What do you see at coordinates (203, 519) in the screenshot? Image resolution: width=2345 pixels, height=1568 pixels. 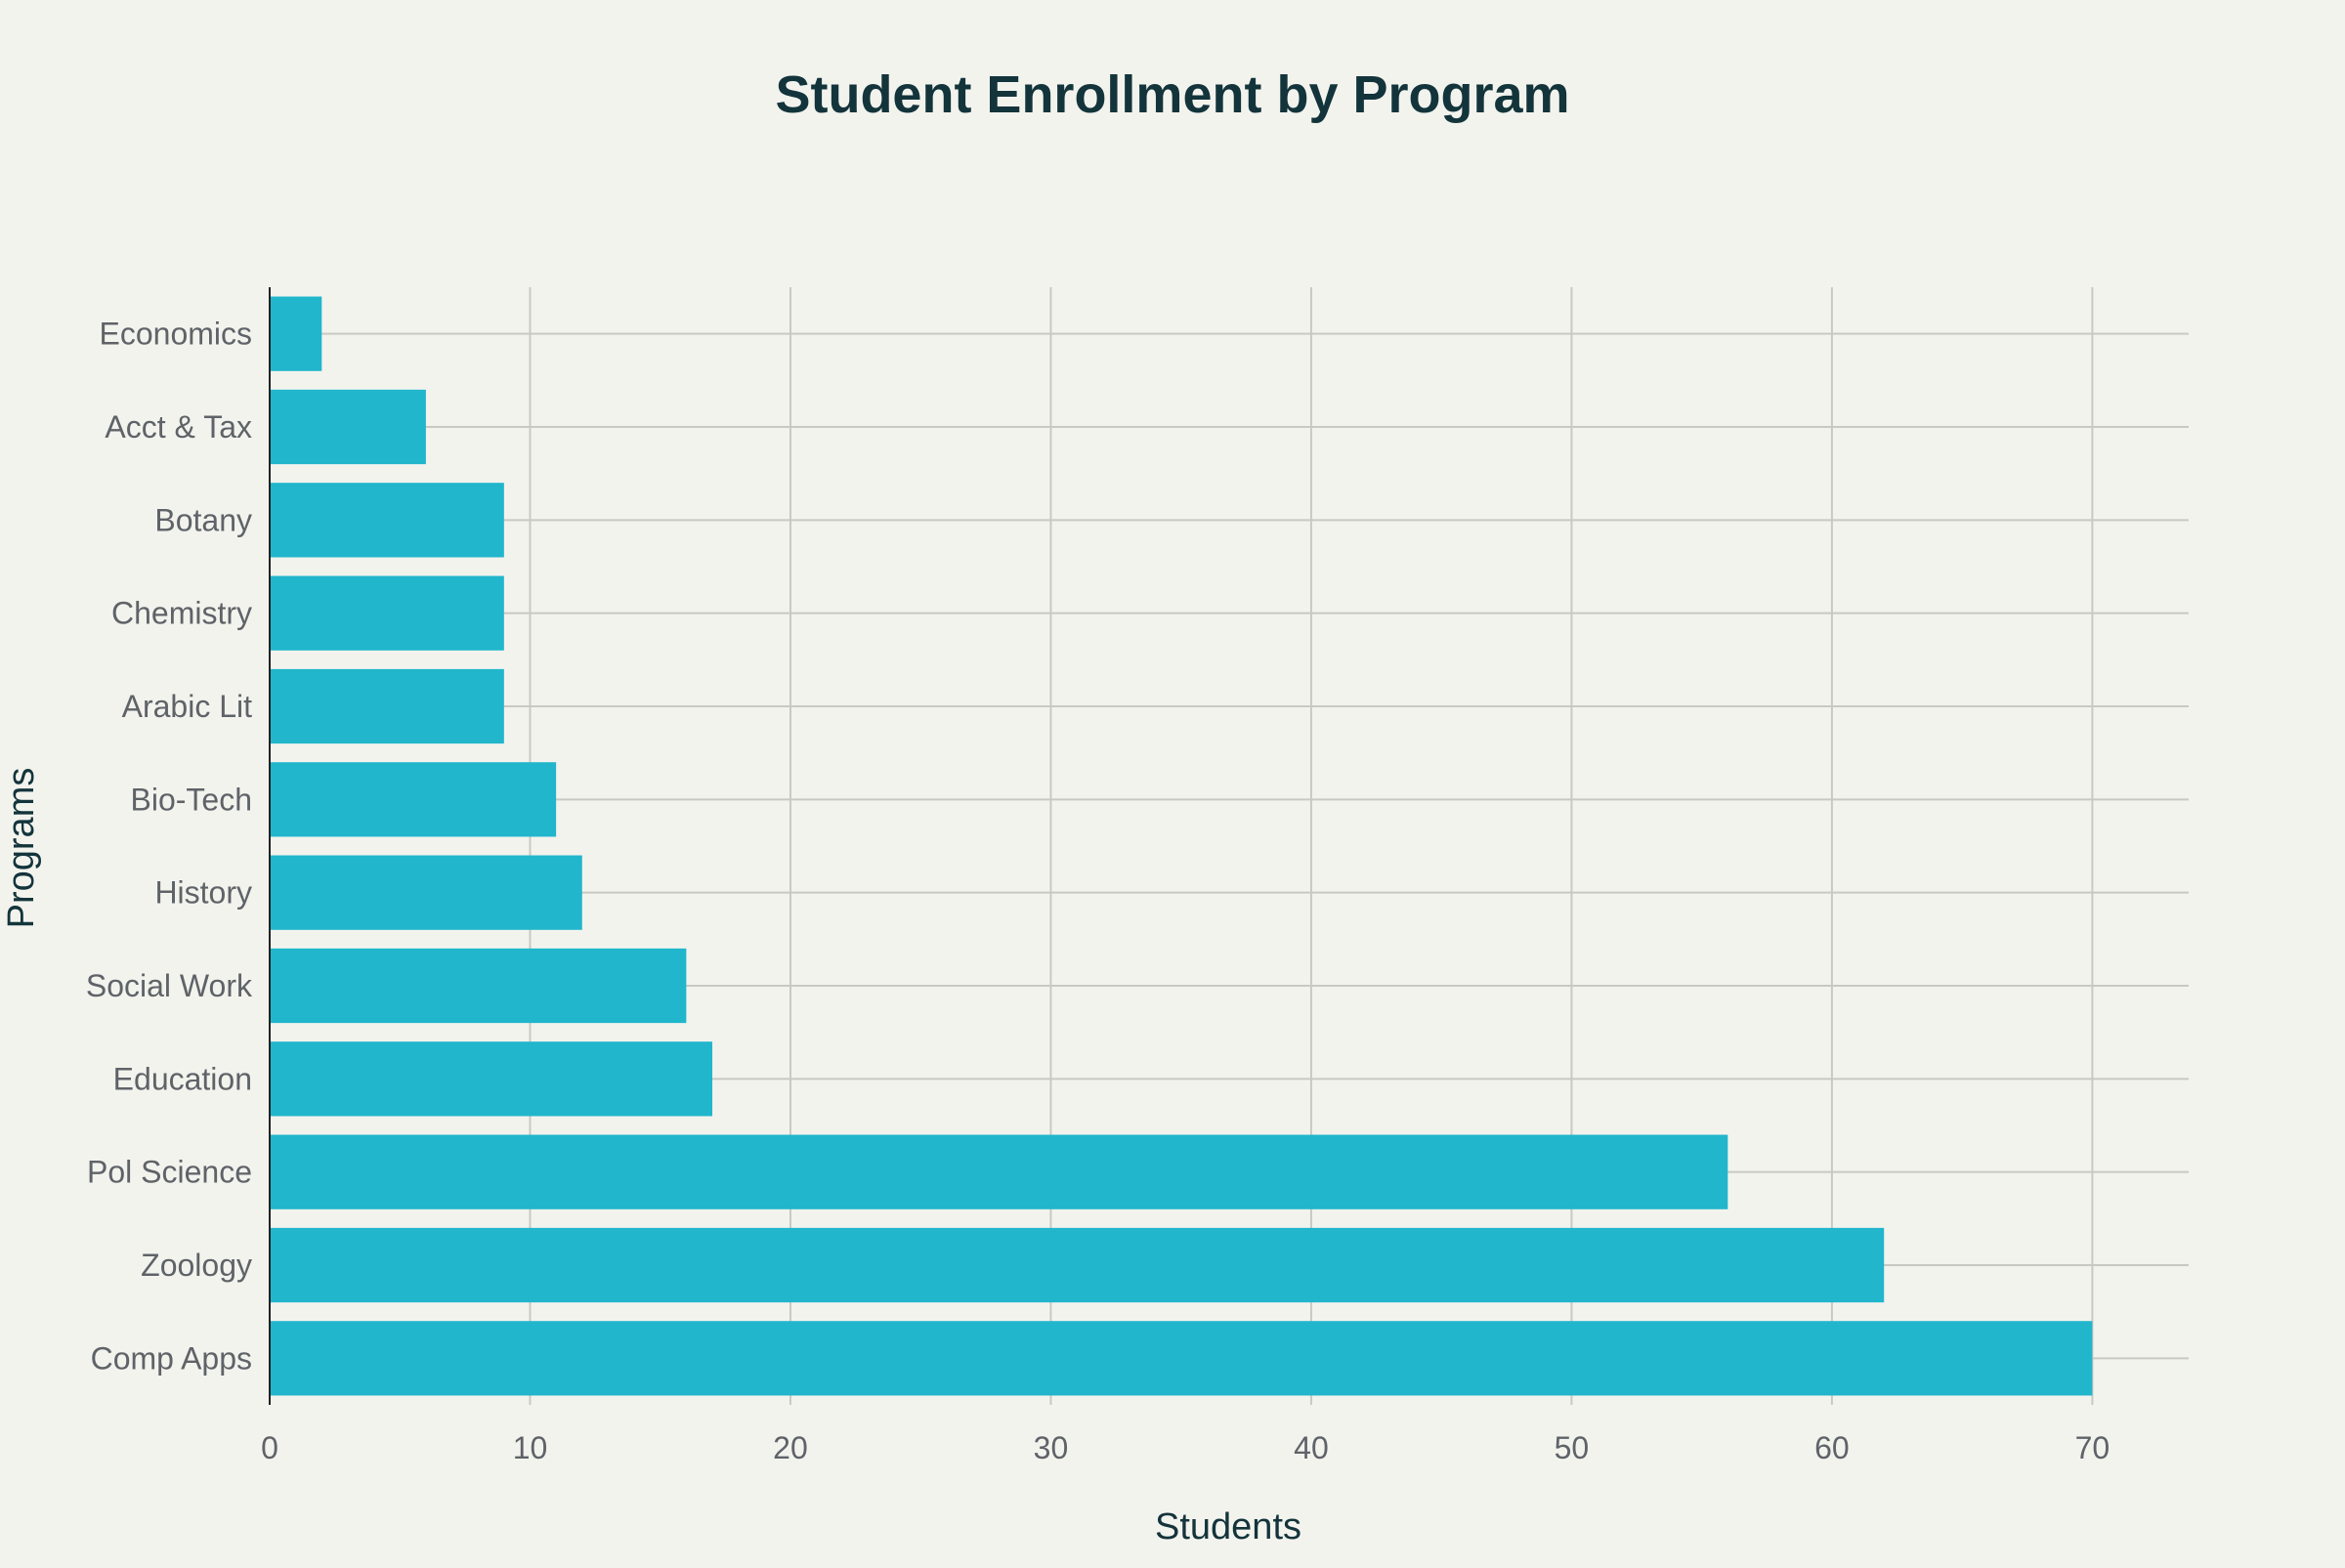 I see `y-tick-label: Botany` at bounding box center [203, 519].